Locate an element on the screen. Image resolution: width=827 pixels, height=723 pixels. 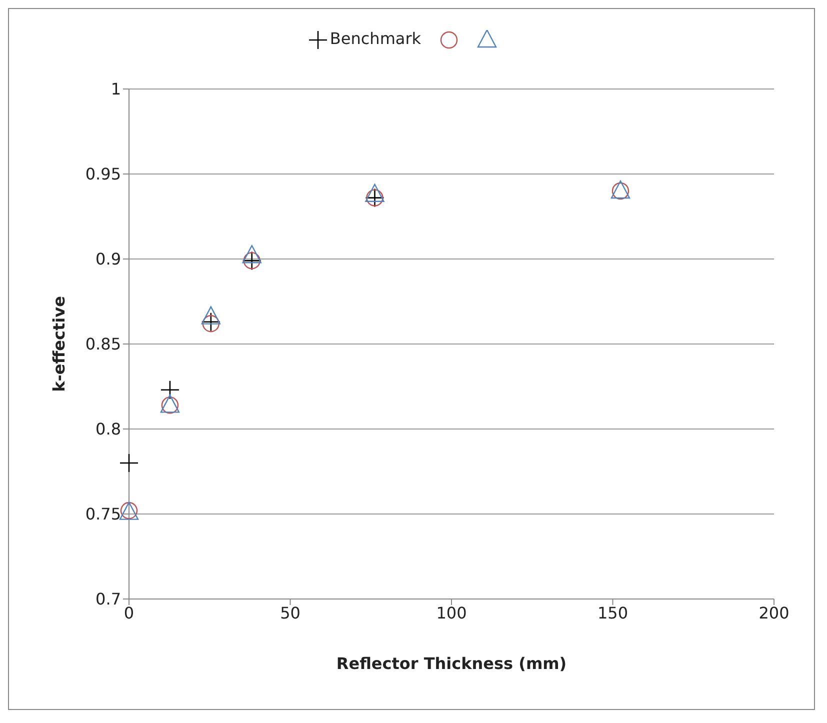
x-axis-title: Reflector Thickness (mm) is located at coordinates (451, 663).